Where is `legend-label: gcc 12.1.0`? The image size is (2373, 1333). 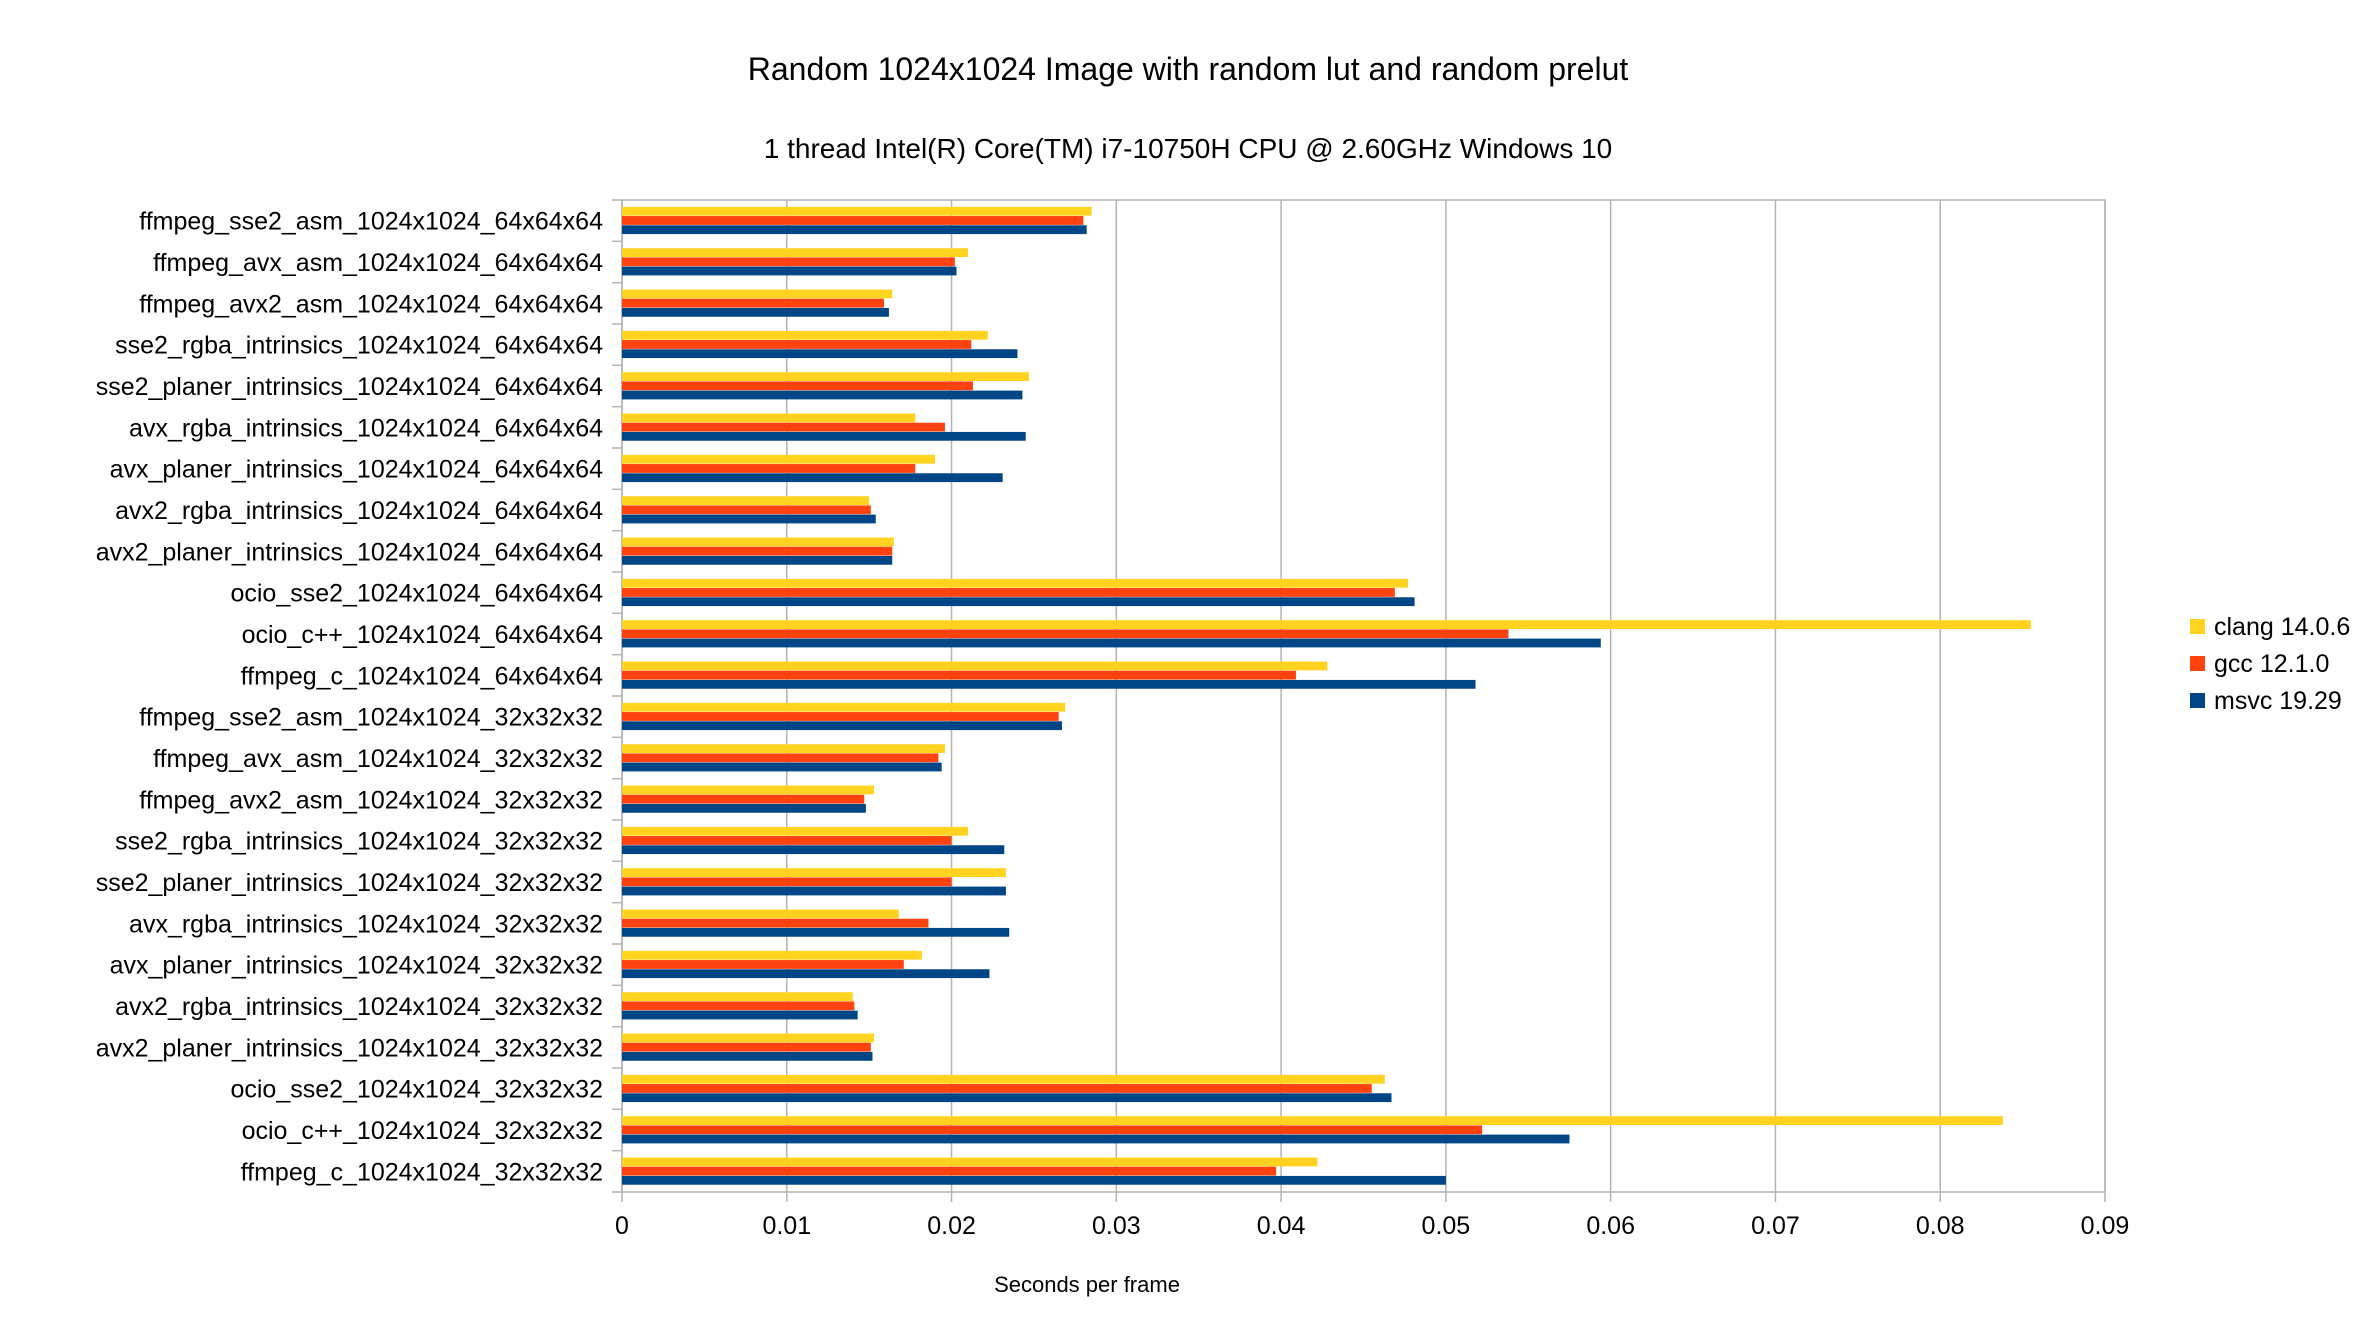
legend-label: gcc 12.1.0 is located at coordinates (2271, 664).